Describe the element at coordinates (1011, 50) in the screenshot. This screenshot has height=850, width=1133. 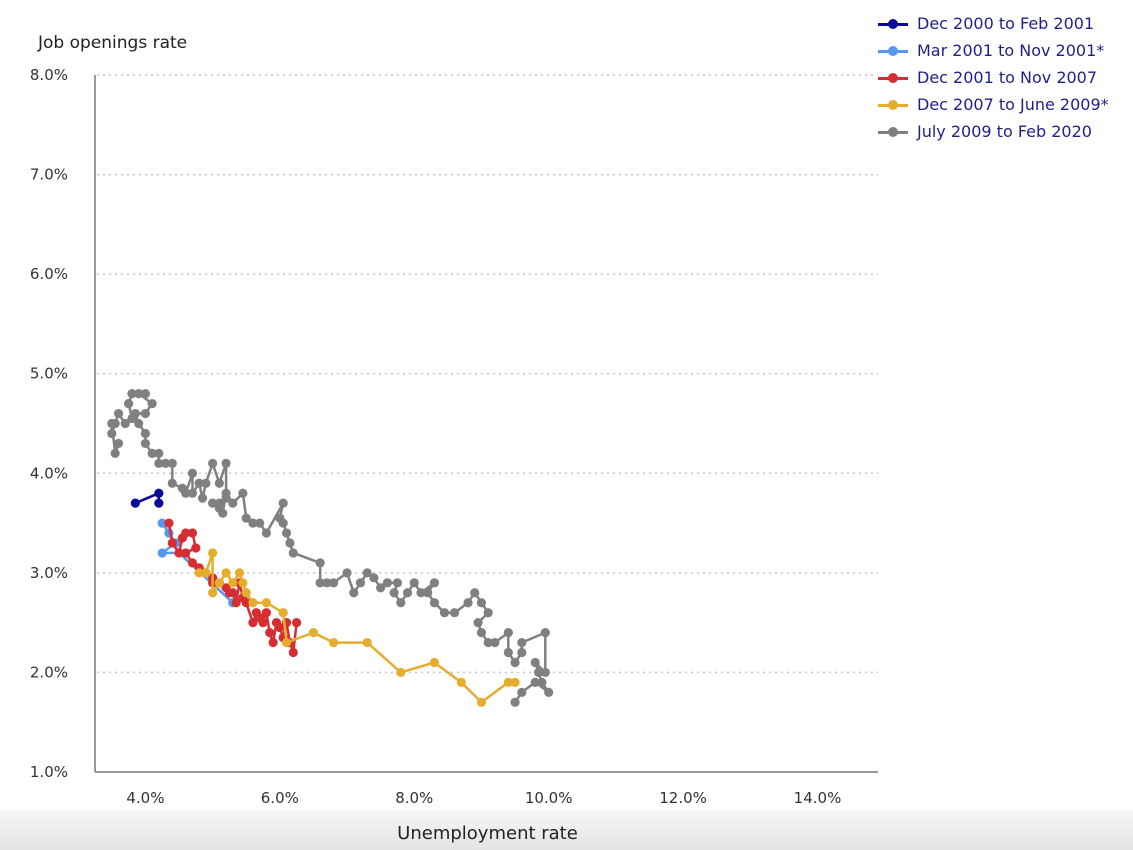
I see `legend-label: Mar 2001 to Nov 2001*` at that location.